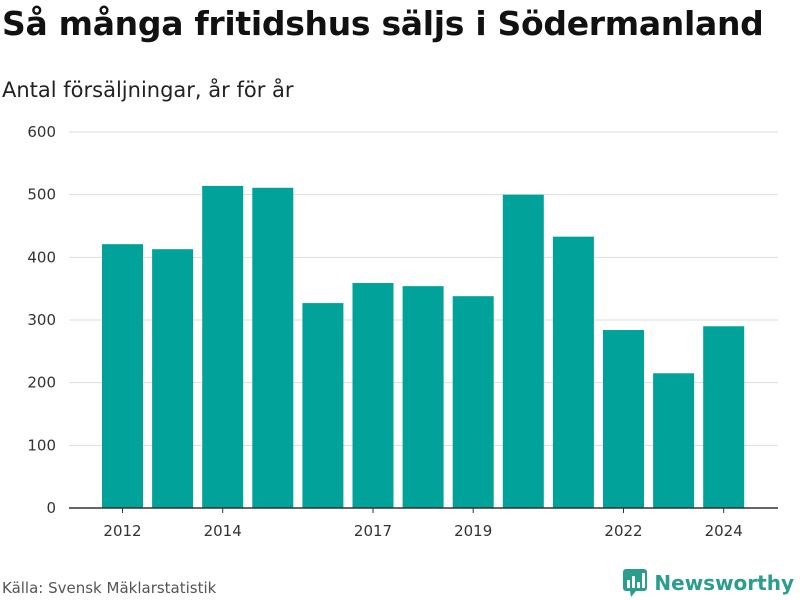 The height and width of the screenshot is (600, 800). What do you see at coordinates (122, 376) in the screenshot?
I see `bar-2012` at bounding box center [122, 376].